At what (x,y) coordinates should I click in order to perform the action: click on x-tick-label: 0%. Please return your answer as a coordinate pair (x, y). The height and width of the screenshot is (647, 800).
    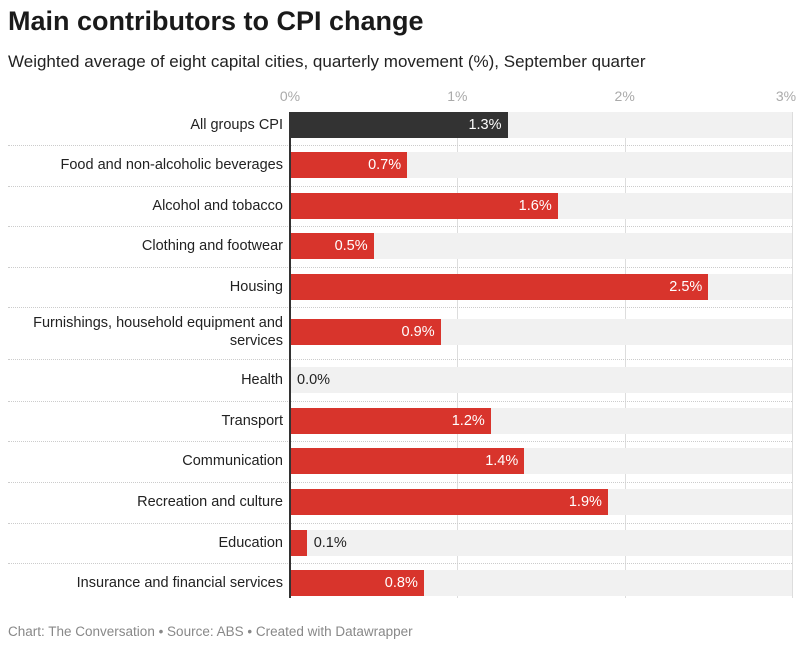
    Looking at the image, I should click on (290, 96).